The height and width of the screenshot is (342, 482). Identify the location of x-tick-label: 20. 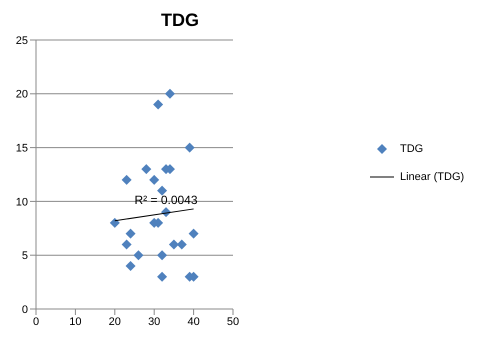
(114, 322).